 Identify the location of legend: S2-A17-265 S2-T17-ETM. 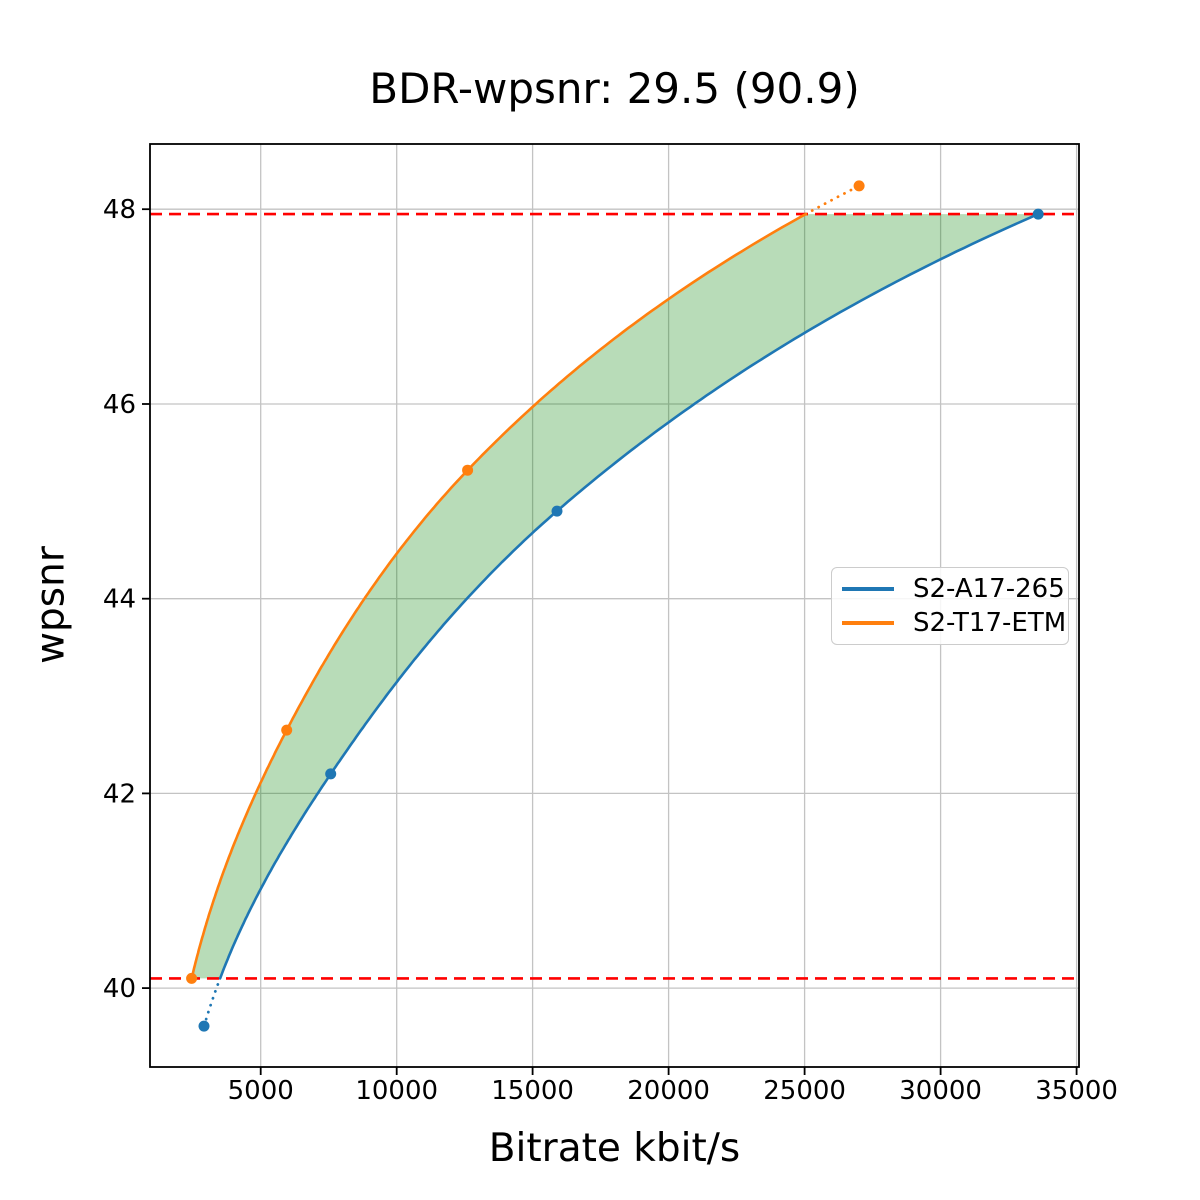
(950, 606).